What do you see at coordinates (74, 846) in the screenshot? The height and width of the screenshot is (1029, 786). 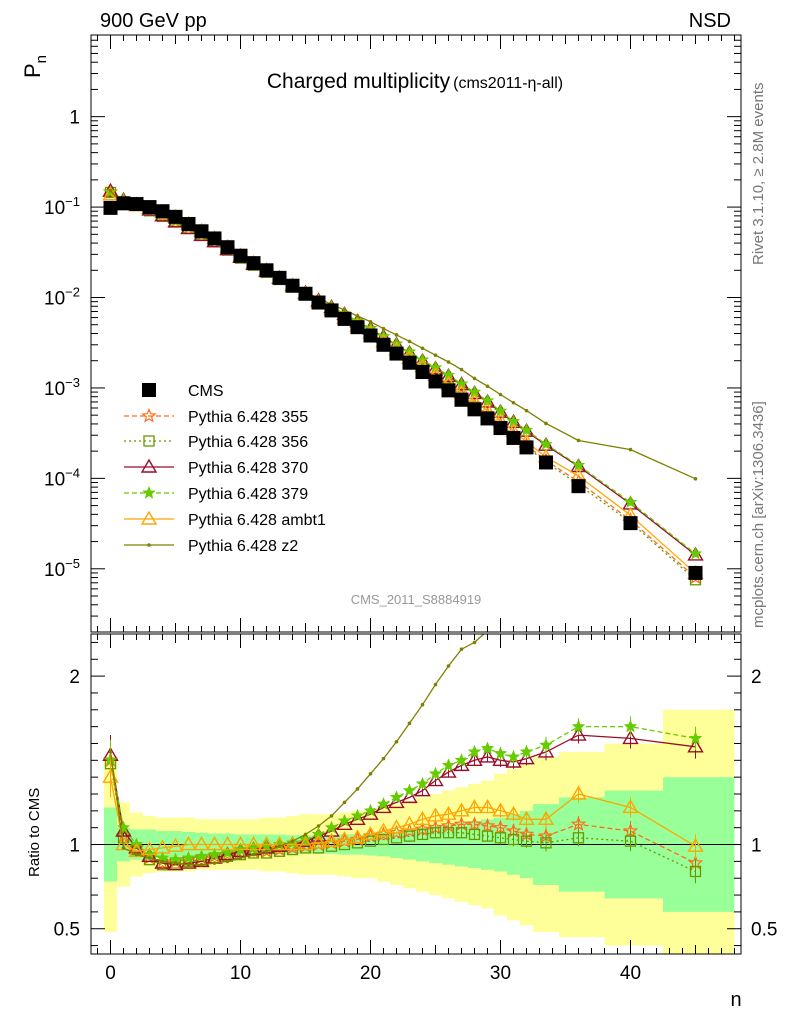 I see `ratio-y-tick-label: 1` at bounding box center [74, 846].